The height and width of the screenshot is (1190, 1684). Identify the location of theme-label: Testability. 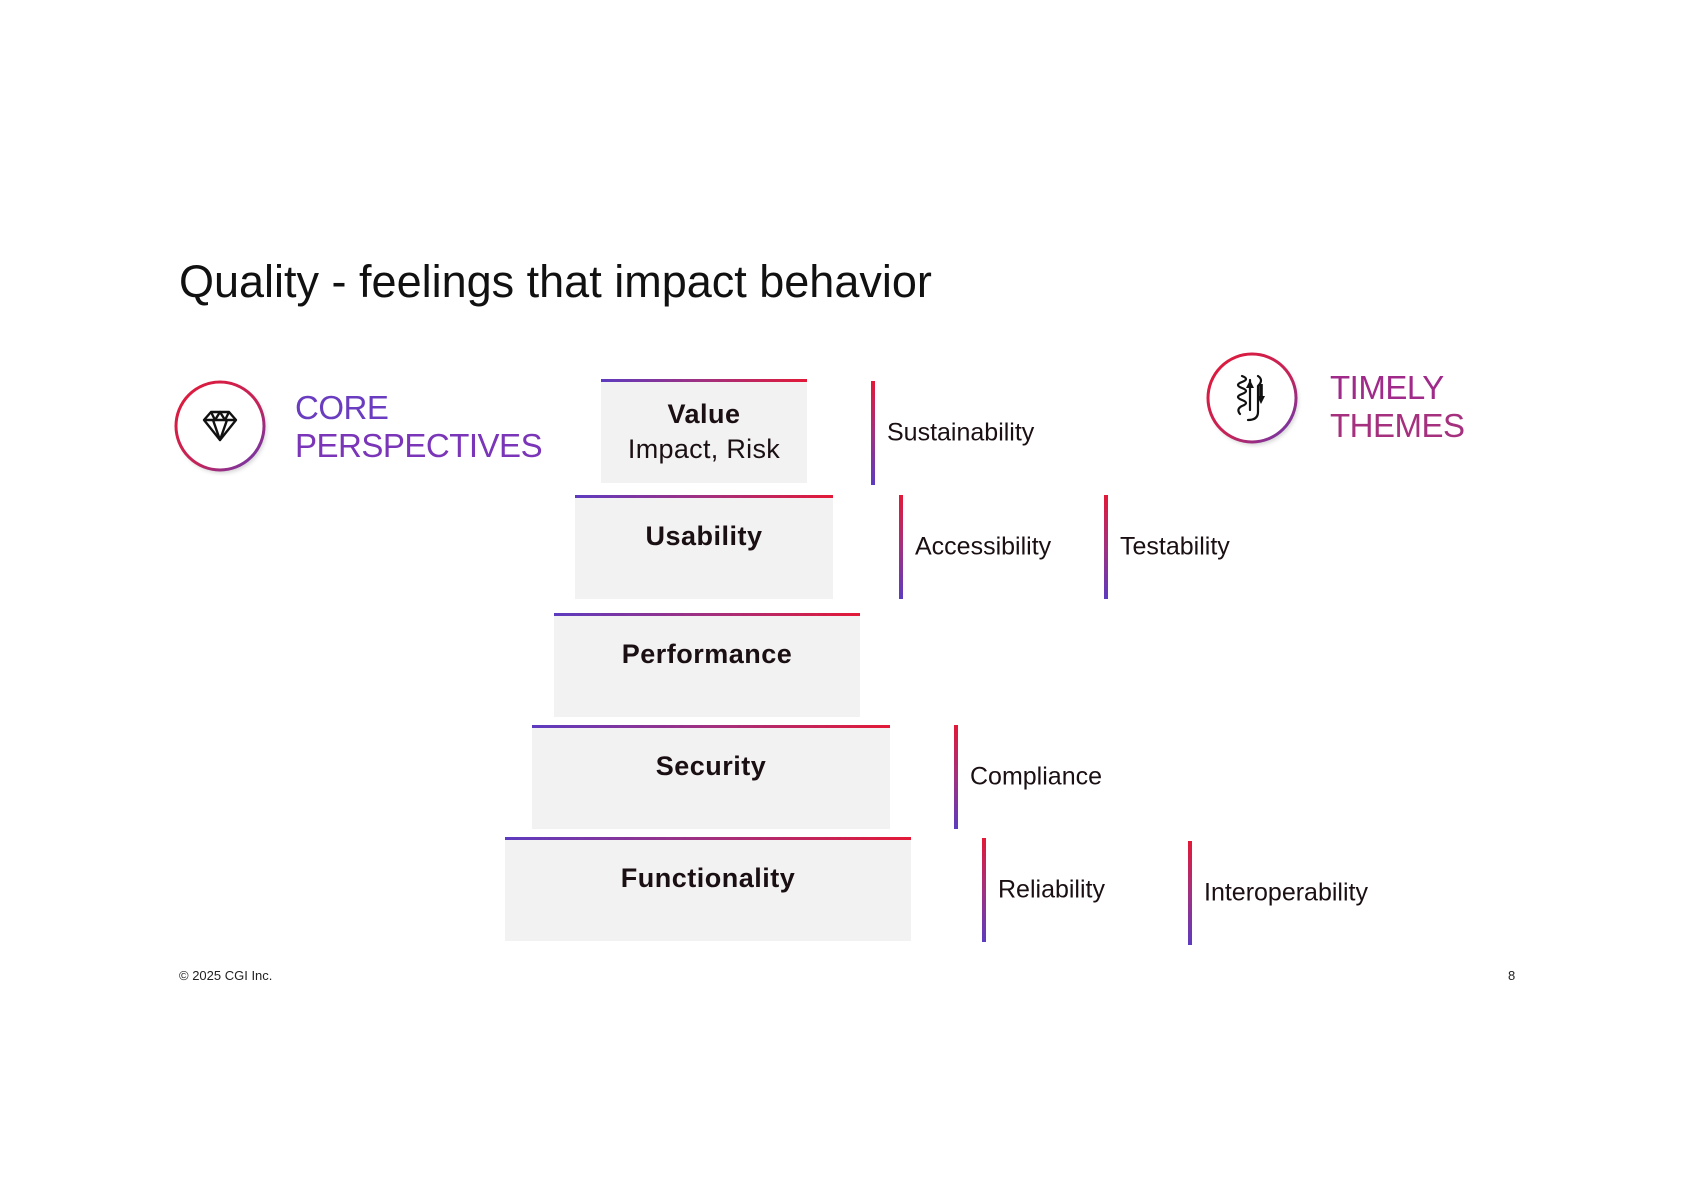
(1175, 546).